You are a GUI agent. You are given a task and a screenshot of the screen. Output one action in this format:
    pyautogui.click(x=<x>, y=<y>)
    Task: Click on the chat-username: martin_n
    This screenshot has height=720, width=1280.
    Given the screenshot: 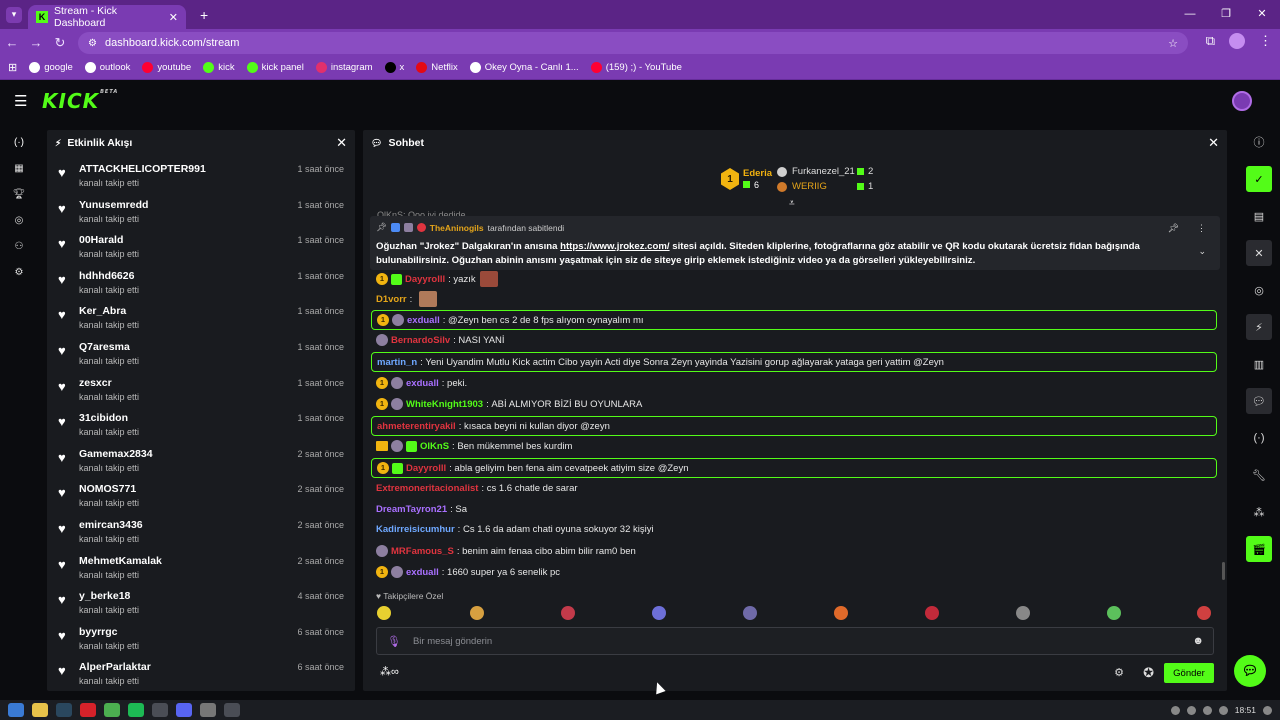 What is the action you would take?
    pyautogui.click(x=397, y=362)
    